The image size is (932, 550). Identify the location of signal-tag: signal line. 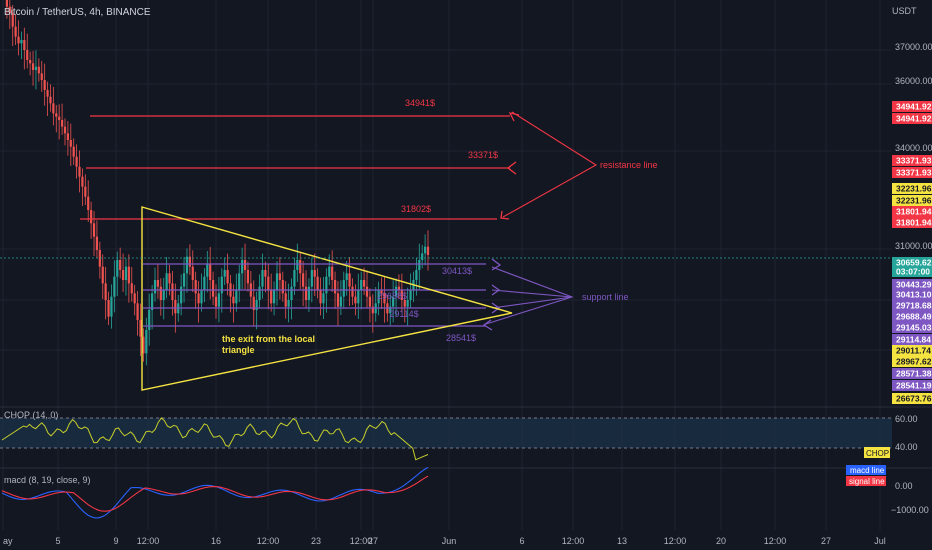
(867, 481).